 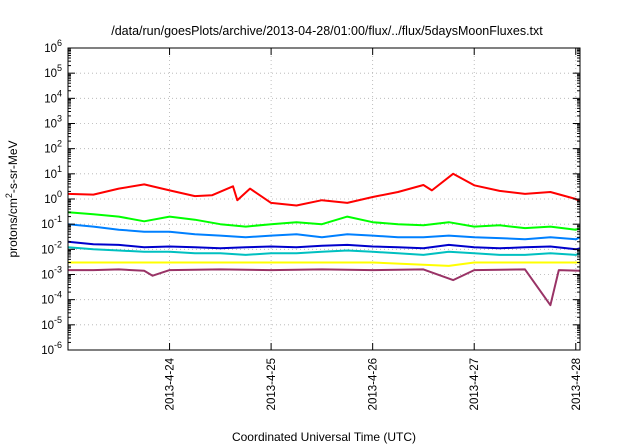 What do you see at coordinates (58, 320) in the screenshot?
I see `y-tick-label-exponent: -5` at bounding box center [58, 320].